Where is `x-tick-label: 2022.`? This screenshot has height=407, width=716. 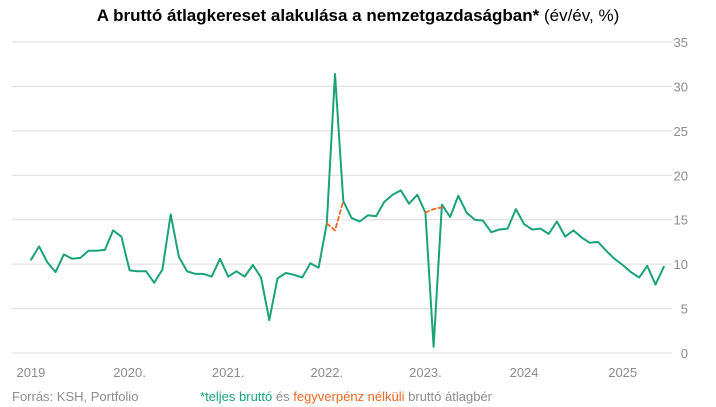
x-tick-label: 2022. is located at coordinates (327, 372).